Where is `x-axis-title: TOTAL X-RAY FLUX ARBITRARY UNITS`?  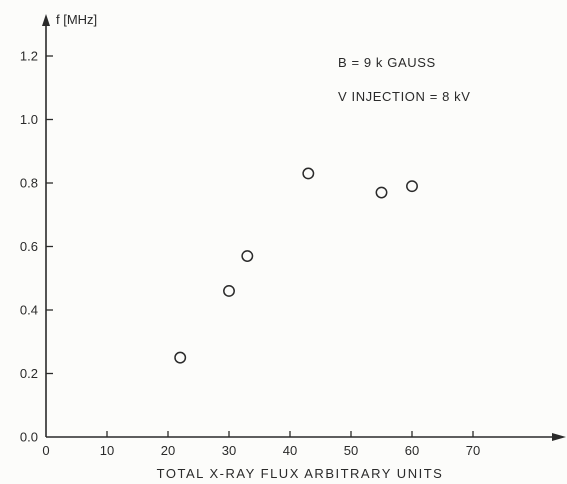 x-axis-title: TOTAL X-RAY FLUX ARBITRARY UNITS is located at coordinates (300, 473).